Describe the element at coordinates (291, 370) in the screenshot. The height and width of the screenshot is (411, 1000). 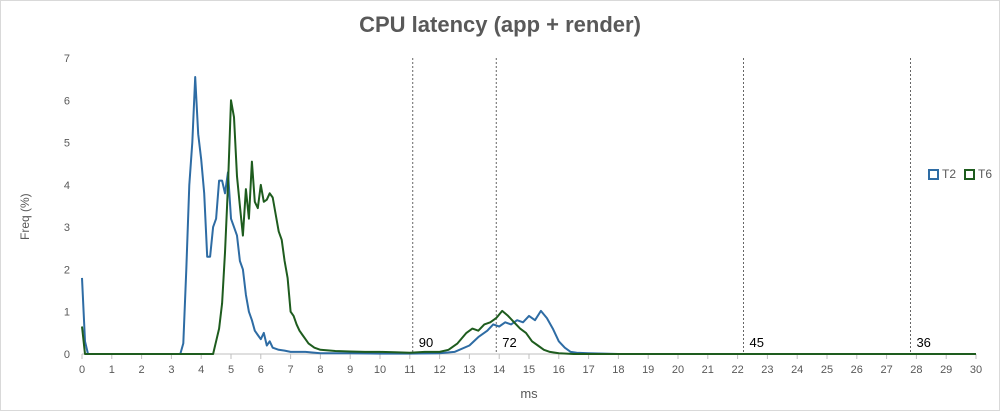
I see `x-tick-label: 7` at that location.